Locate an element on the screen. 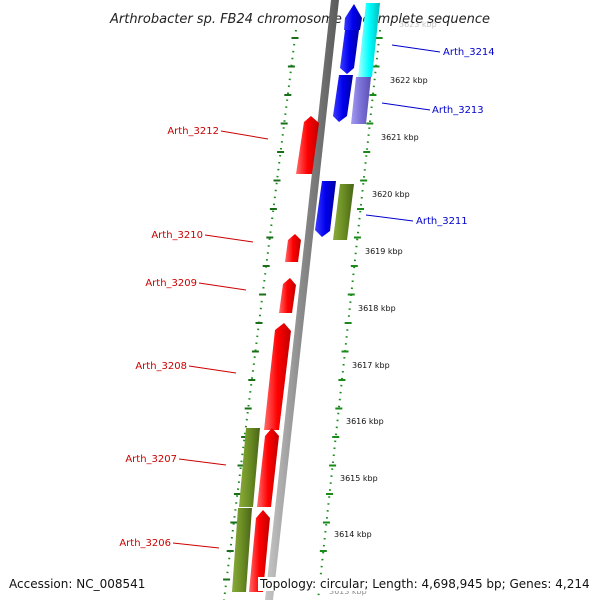 The width and height of the screenshot is (600, 600). kbp-label: 3620 kbp is located at coordinates (391, 194).